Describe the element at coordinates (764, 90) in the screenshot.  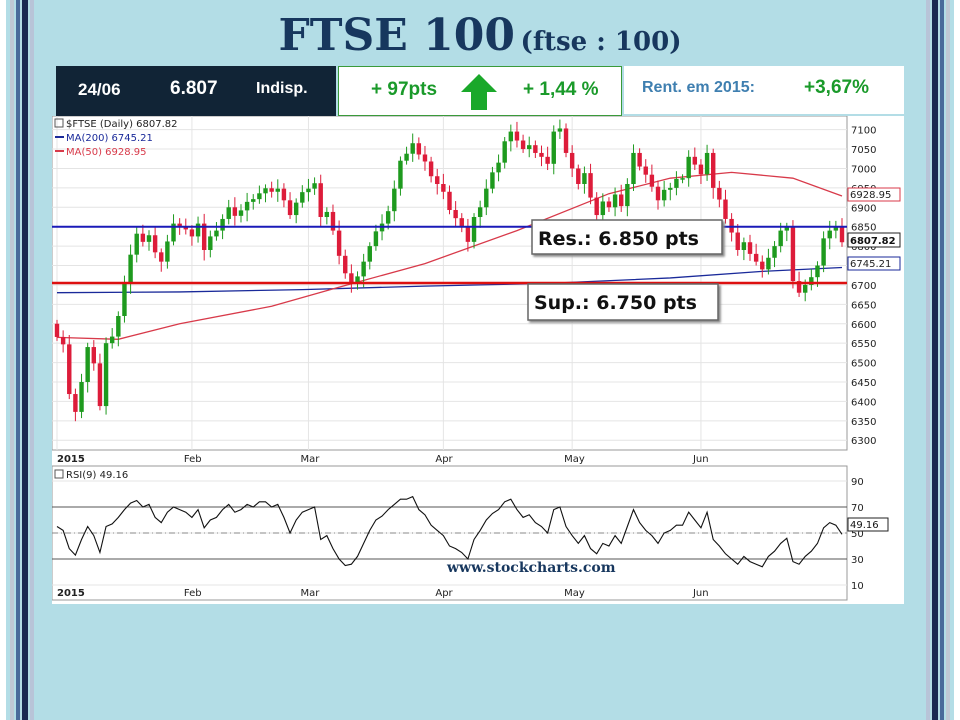
I see `yearly-return-box: Rent. em 2015: +3,67%` at that location.